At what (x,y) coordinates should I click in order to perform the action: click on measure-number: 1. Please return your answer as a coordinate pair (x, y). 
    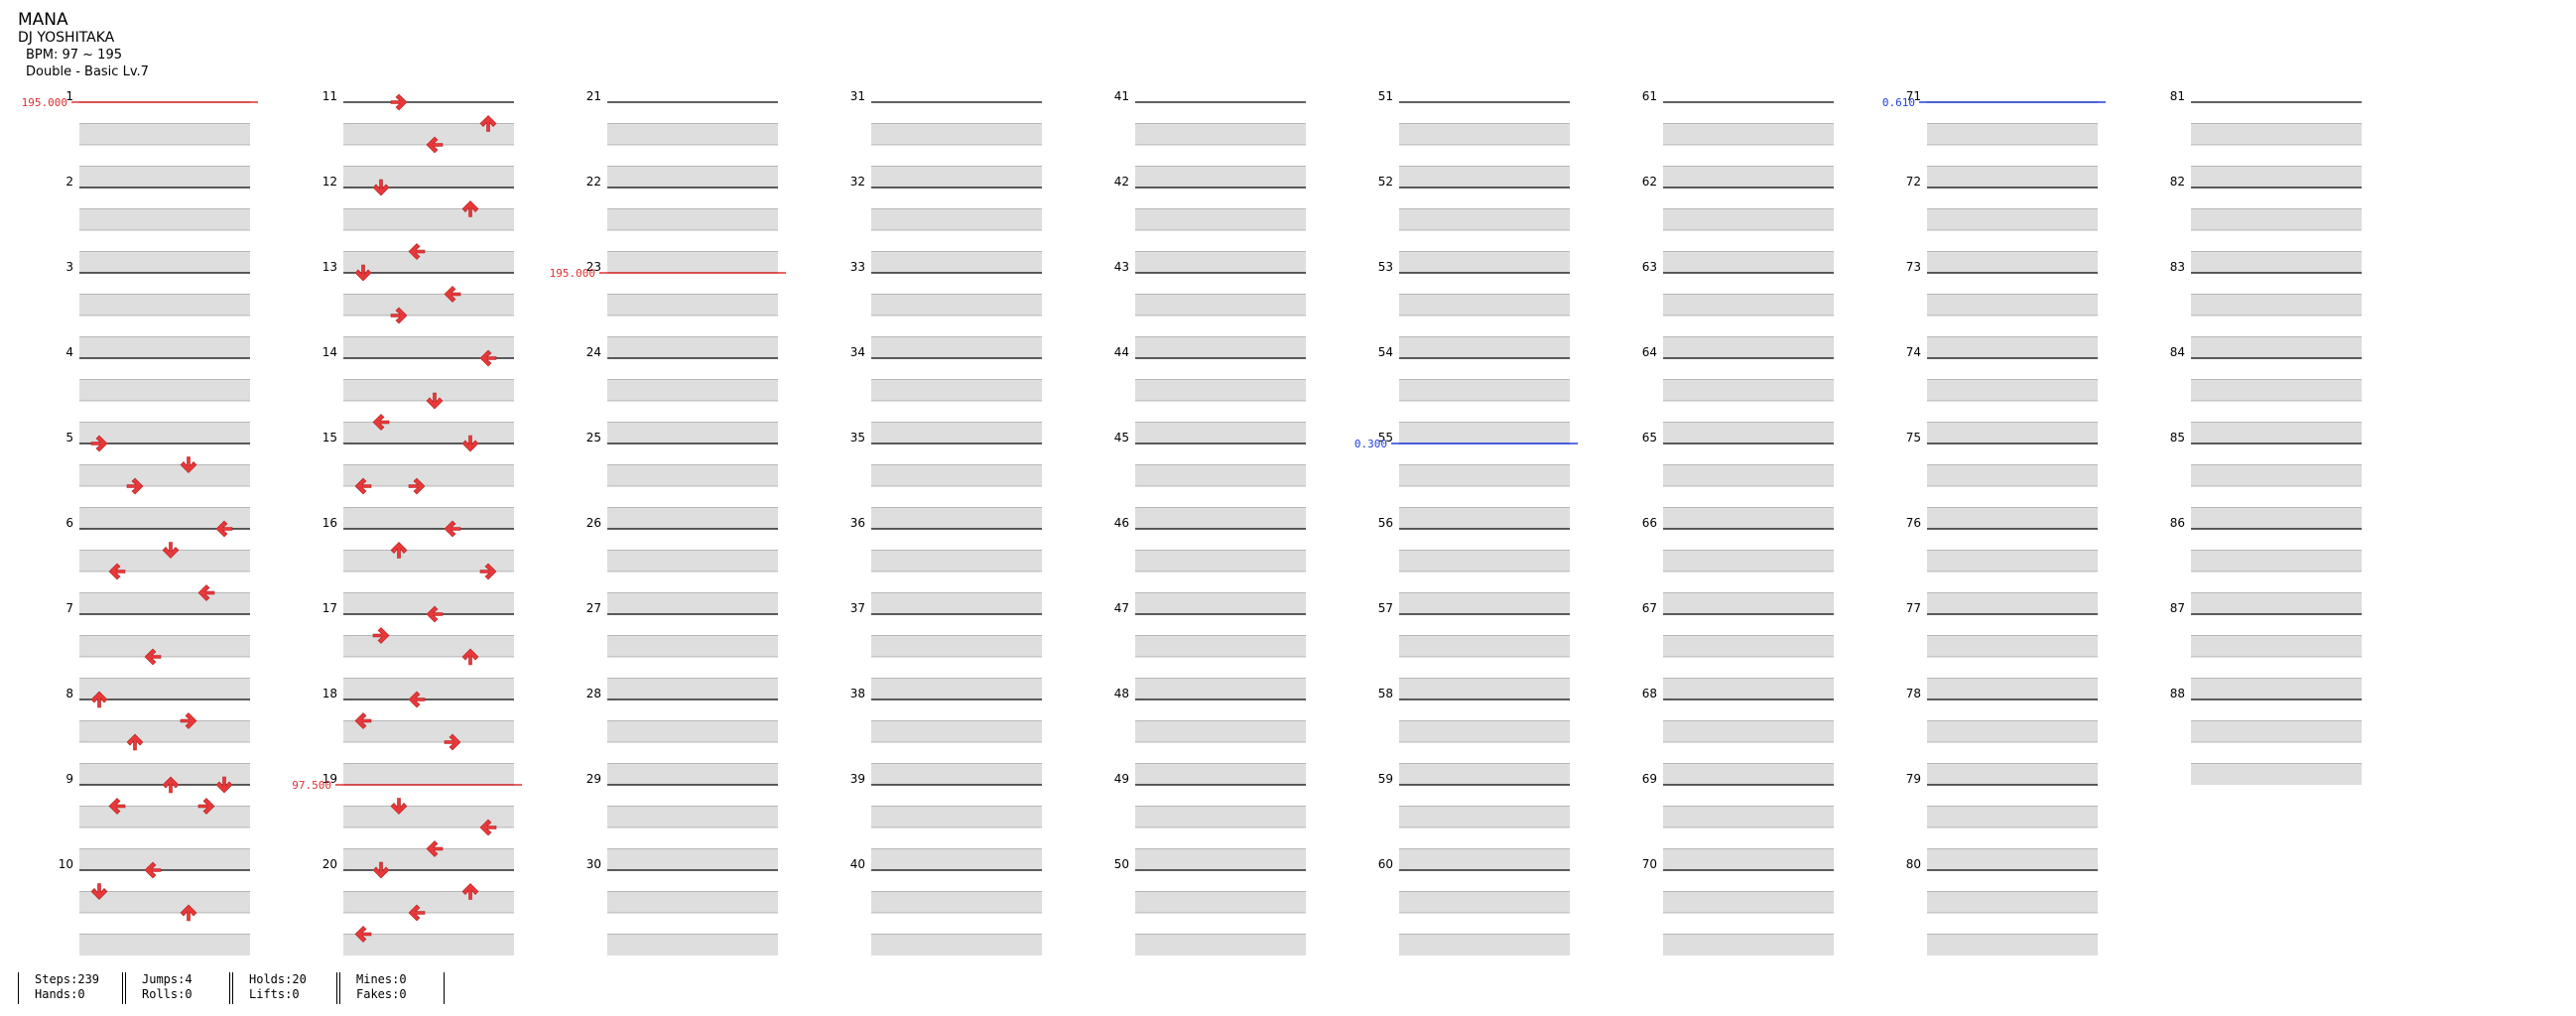
    Looking at the image, I should click on (69, 96).